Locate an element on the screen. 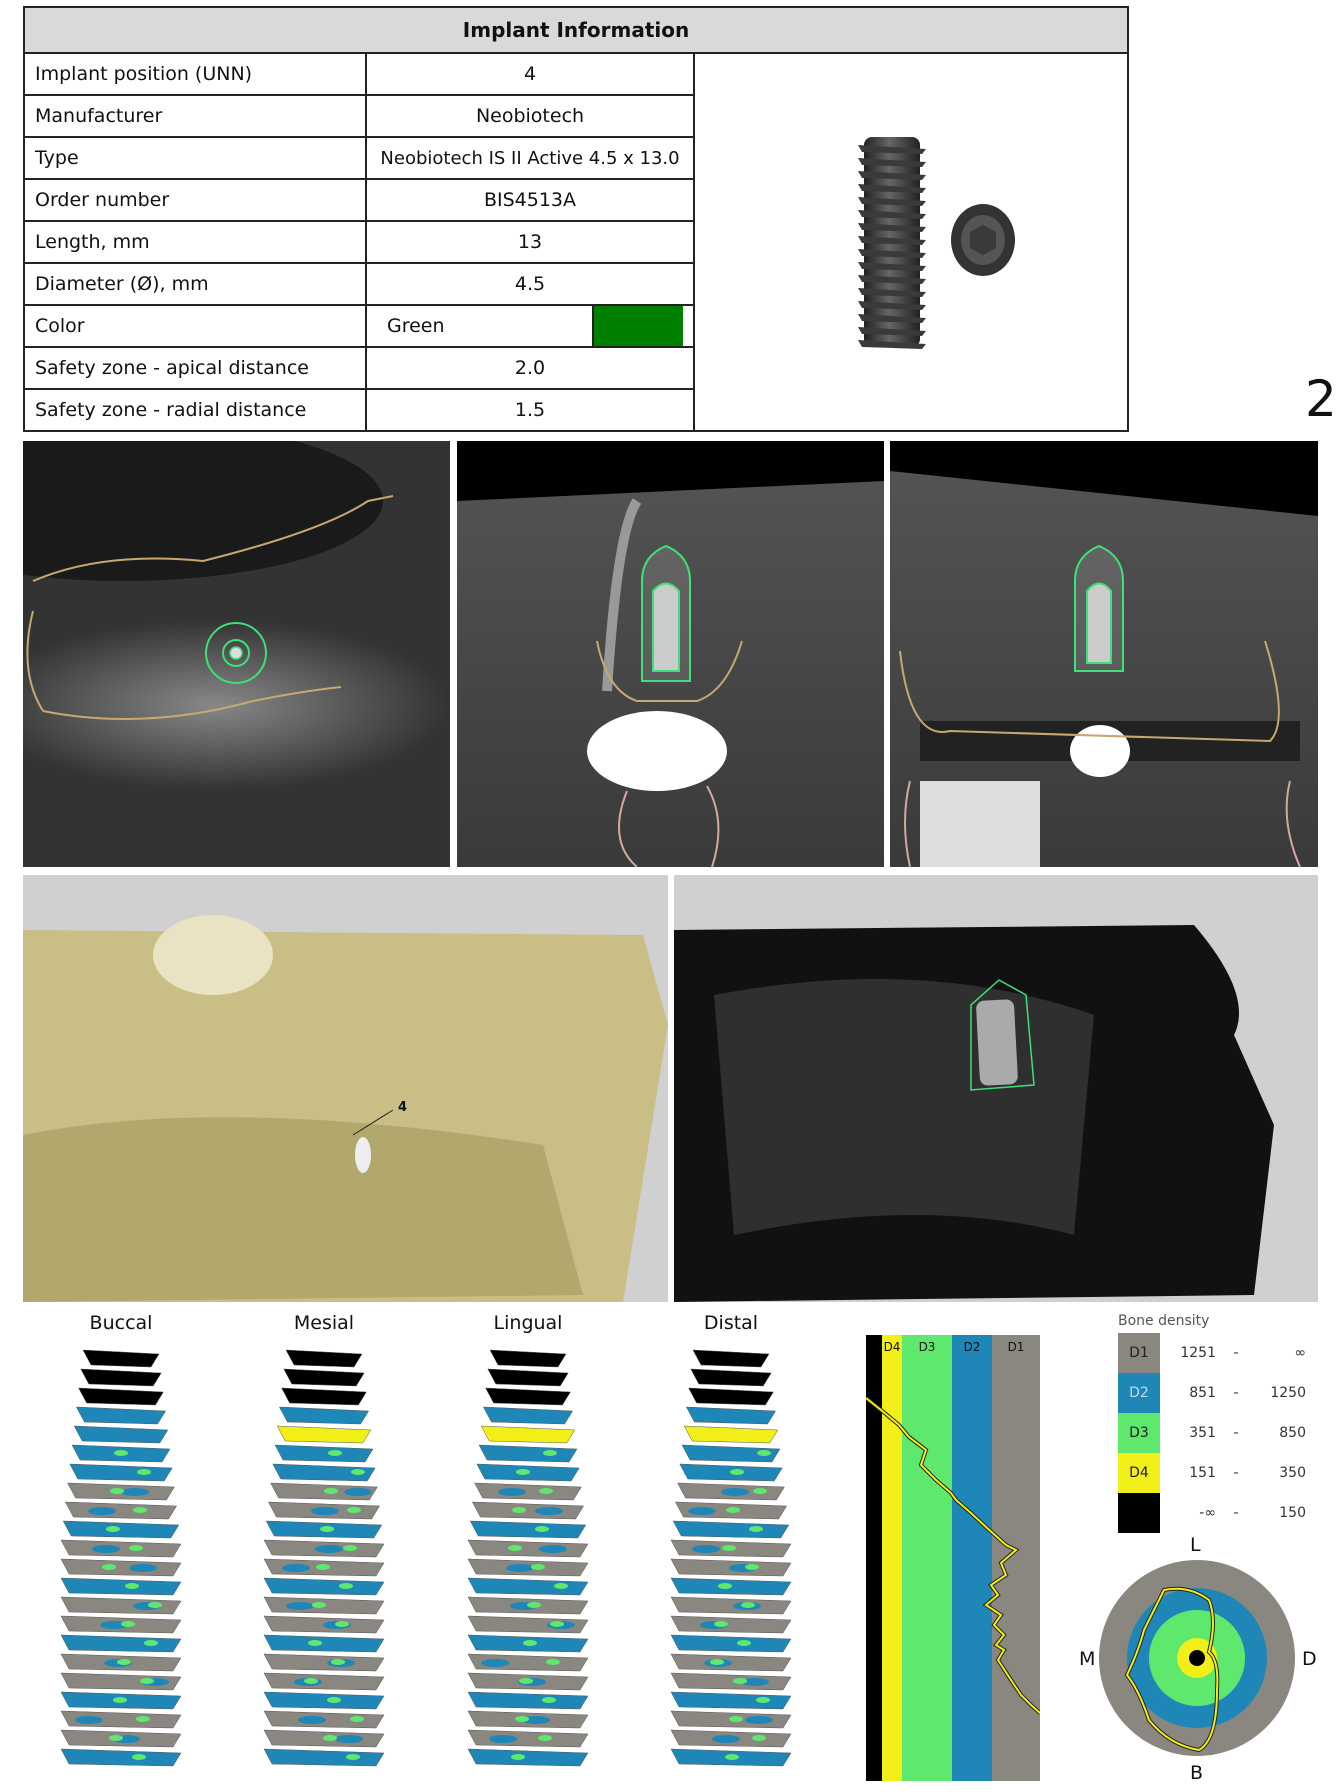 This screenshot has height=1792, width=1344. legend-swatch is located at coordinates (1139, 1513).